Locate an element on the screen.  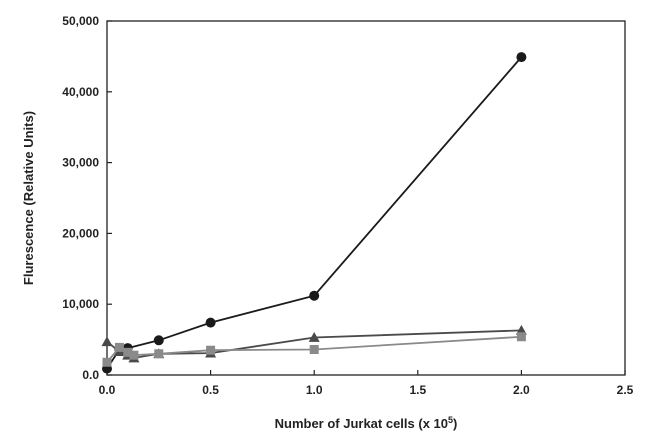
y-tick-label: 50,000 is located at coordinates (80, 21).